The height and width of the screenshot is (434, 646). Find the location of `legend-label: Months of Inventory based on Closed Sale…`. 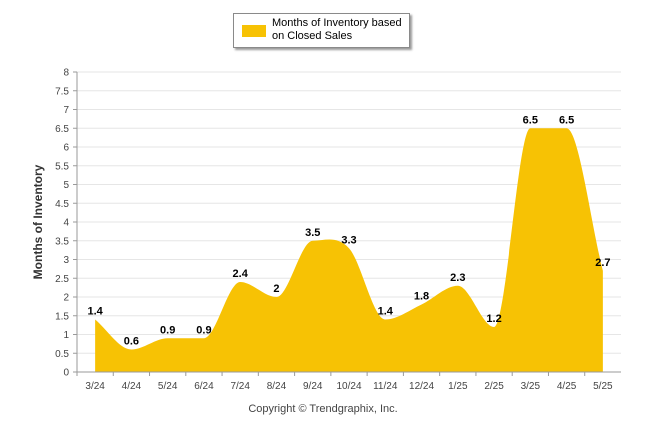

legend-label: Months of Inventory based on Closed Sale… is located at coordinates (337, 29).